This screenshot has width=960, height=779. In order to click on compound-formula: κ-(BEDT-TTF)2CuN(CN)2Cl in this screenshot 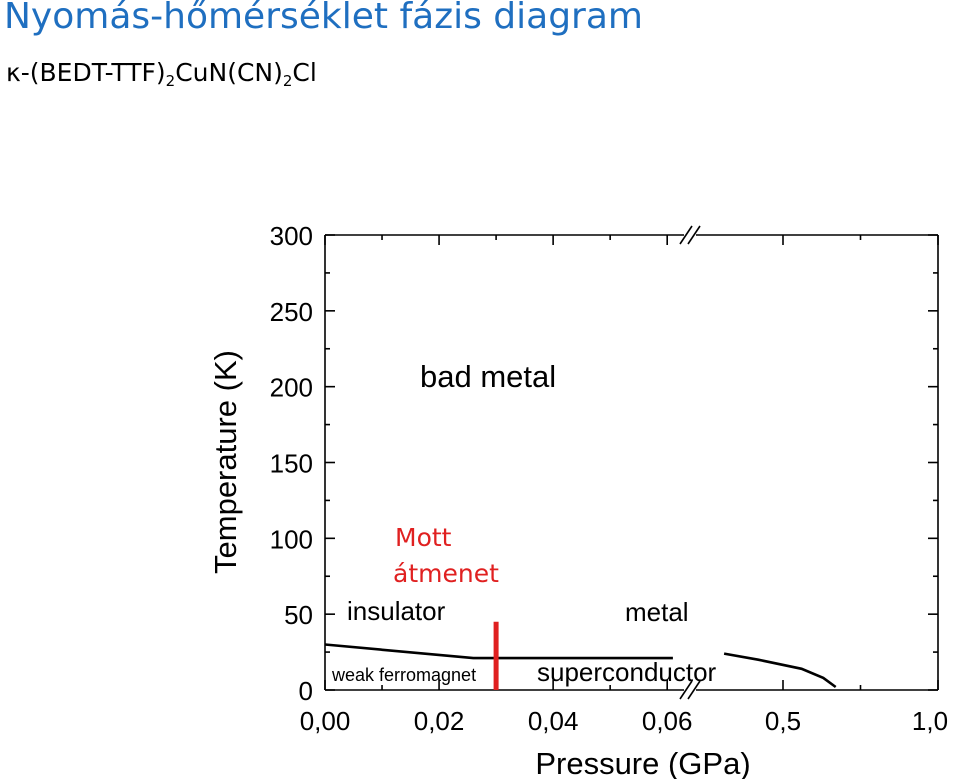, I will do `click(161, 74)`.